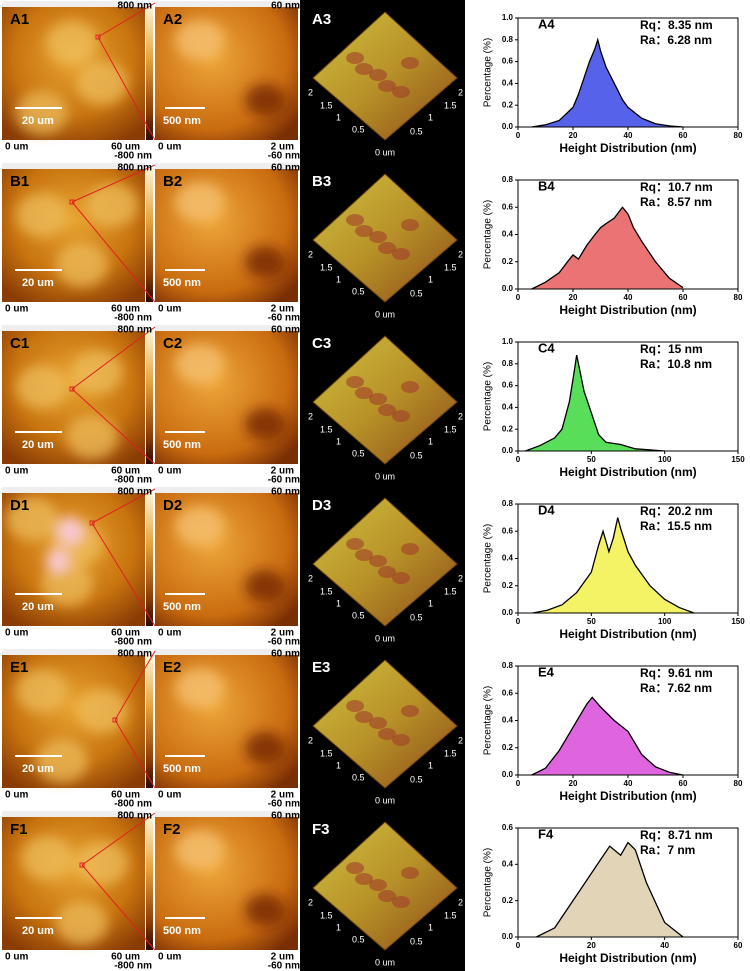 This screenshot has width=750, height=971. Describe the element at coordinates (125, 795) in the screenshot. I see `axis-label: 60 um` at that location.